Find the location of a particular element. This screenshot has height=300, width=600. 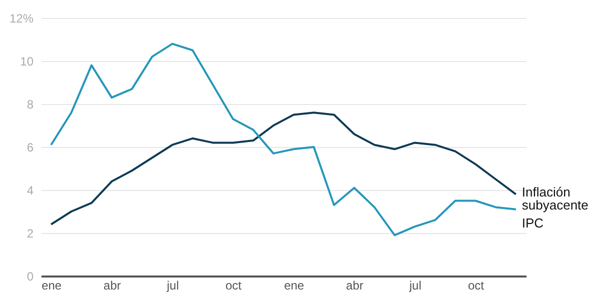

series-label: IPC is located at coordinates (533, 222).